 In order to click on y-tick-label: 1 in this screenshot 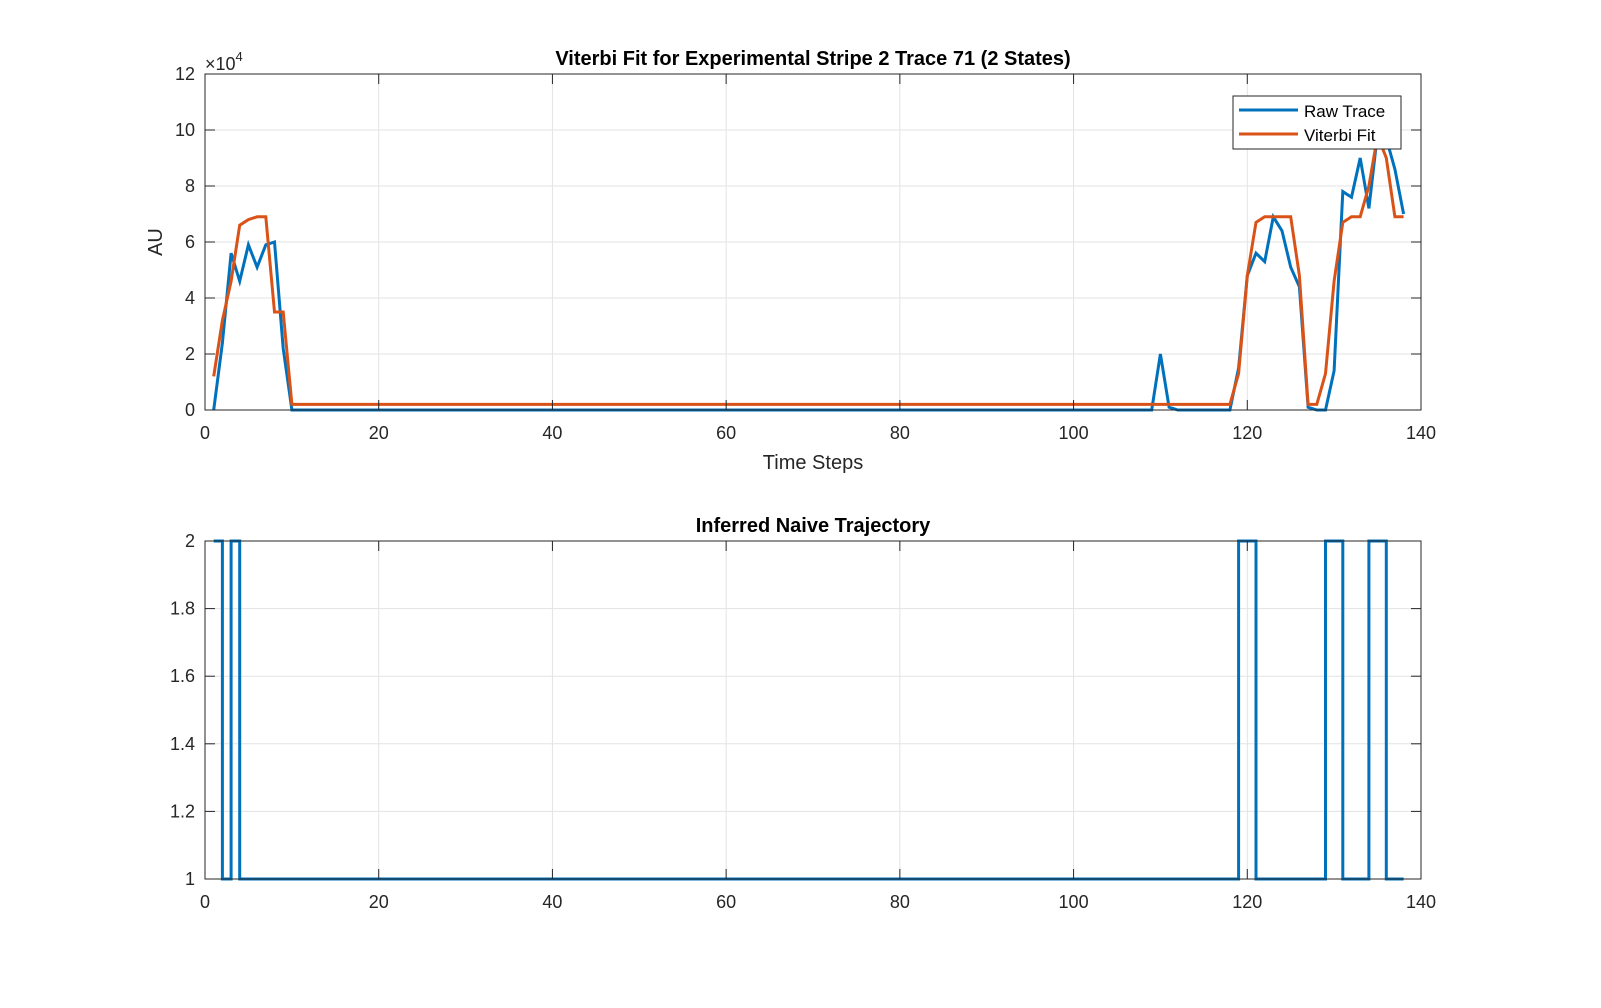, I will do `click(190, 879)`.